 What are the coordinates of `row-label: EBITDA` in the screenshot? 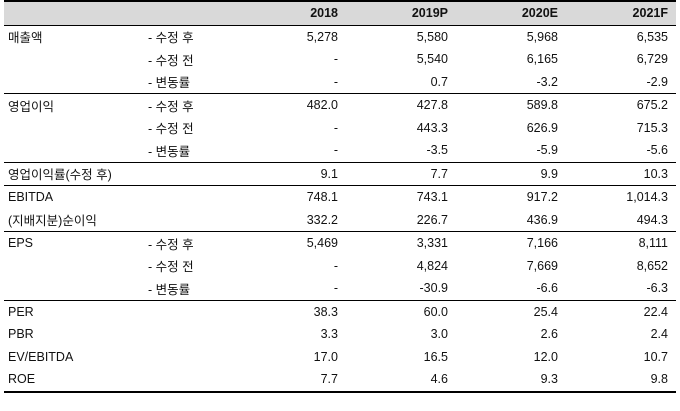 It's located at (72, 197).